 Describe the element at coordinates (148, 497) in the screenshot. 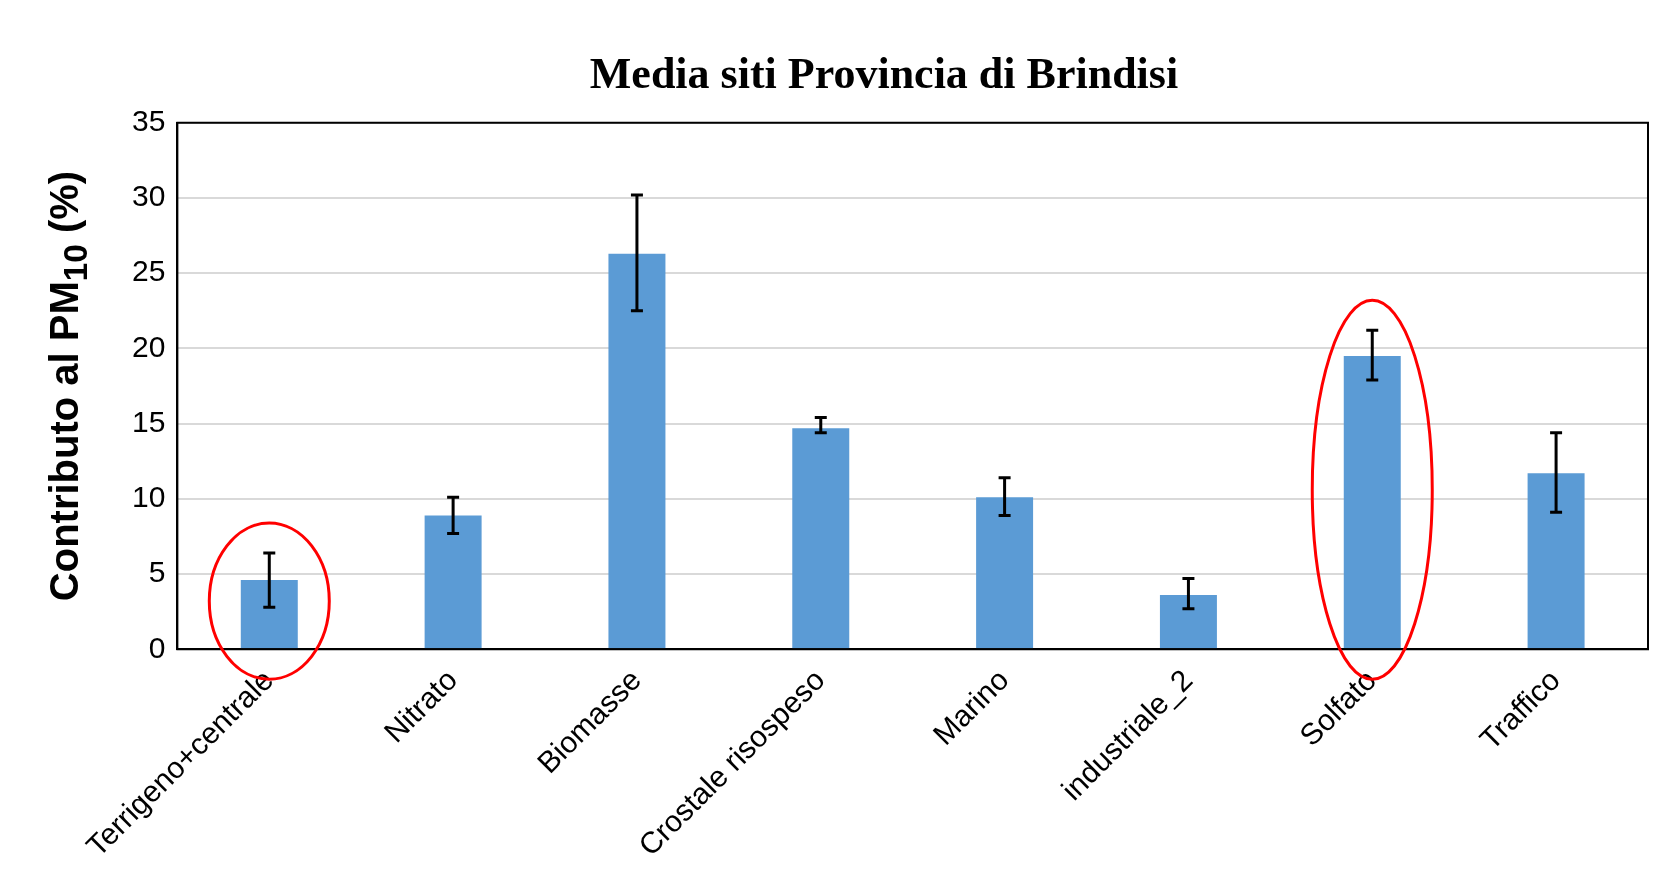

I see `y-tick-label: 10` at that location.